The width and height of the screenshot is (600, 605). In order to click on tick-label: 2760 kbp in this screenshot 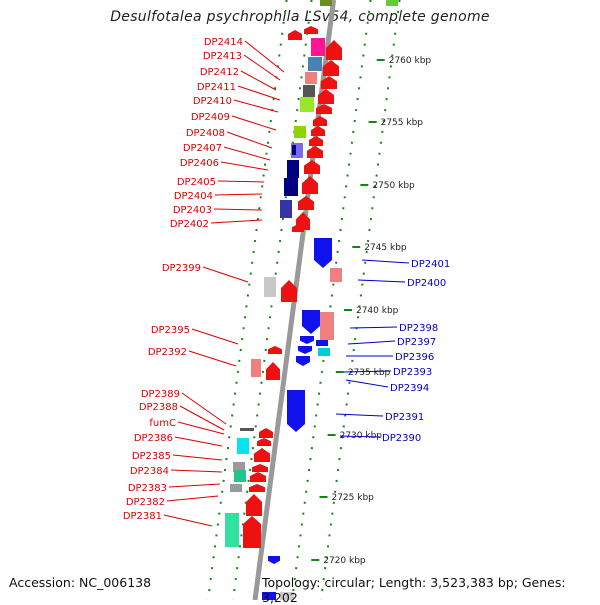, I will do `click(410, 61)`.